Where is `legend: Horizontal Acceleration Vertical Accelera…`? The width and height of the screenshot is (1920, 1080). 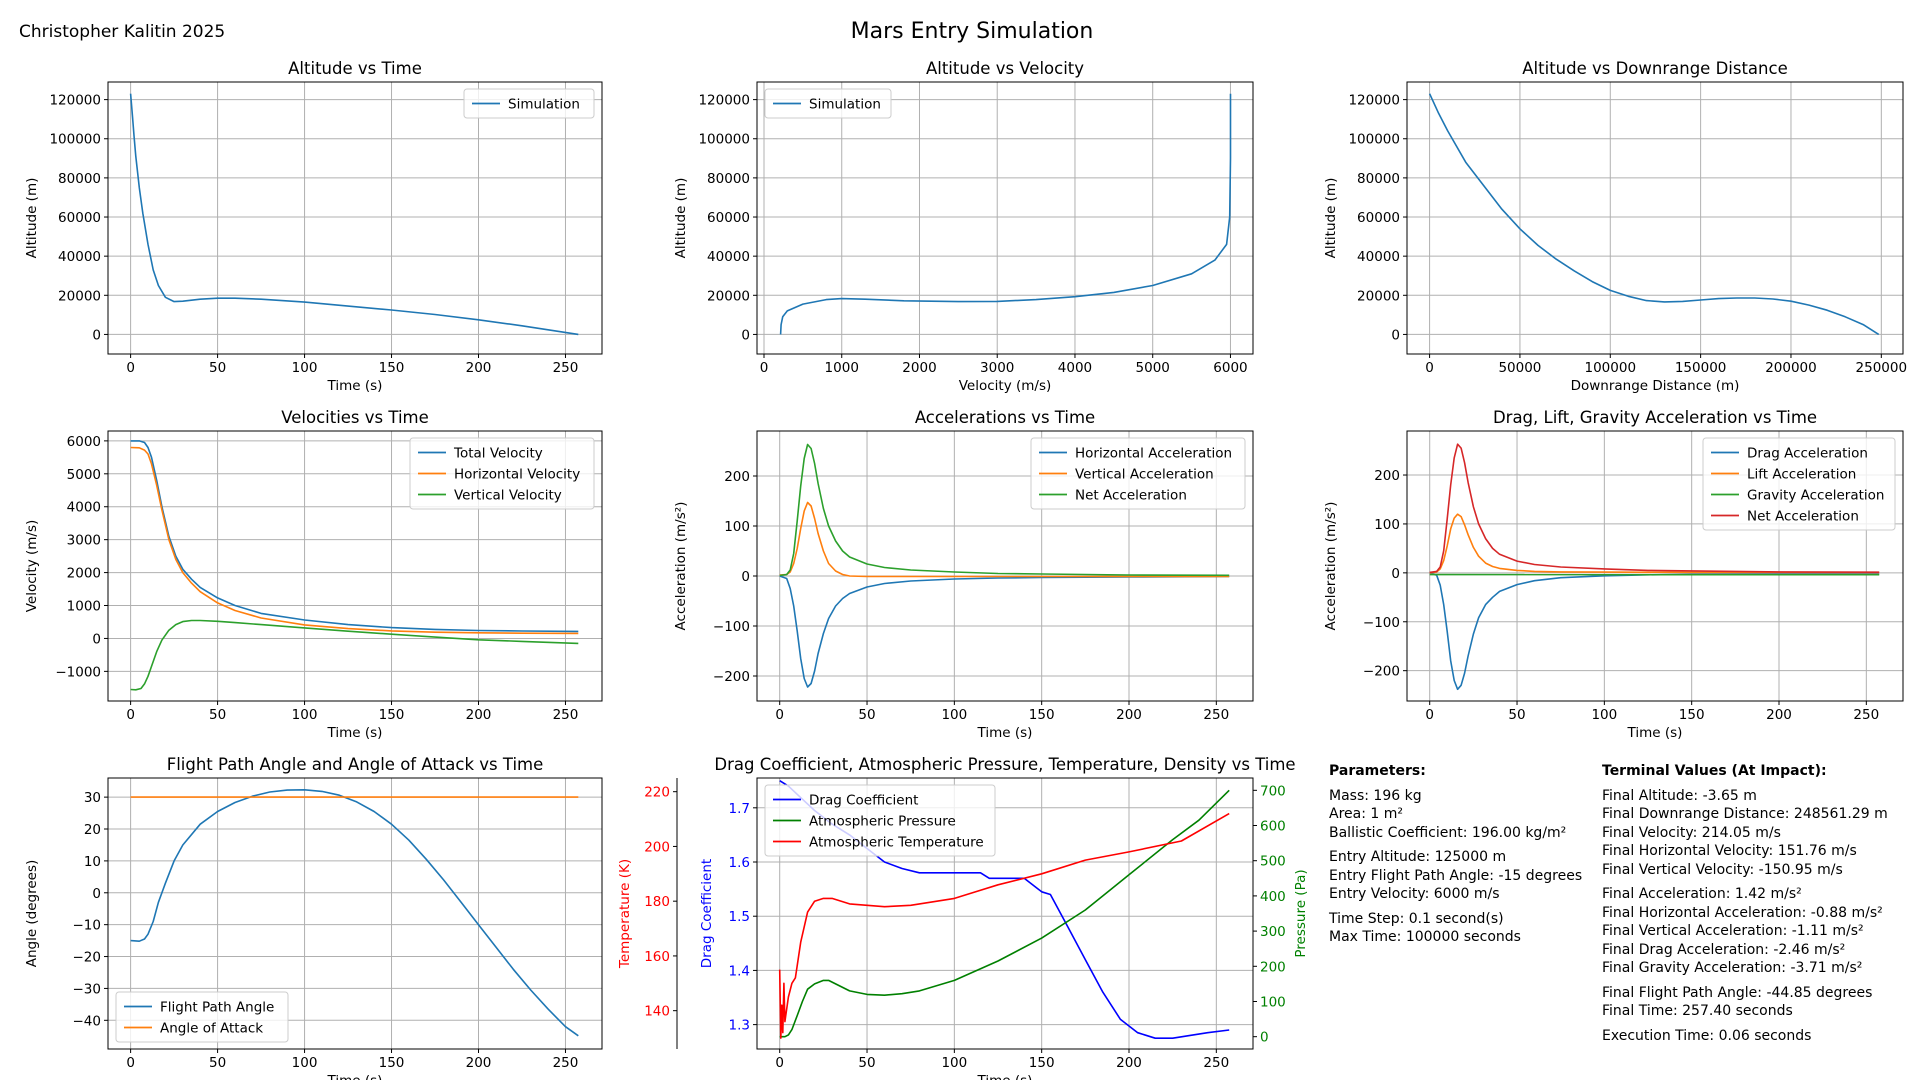 legend: Horizontal Acceleration Vertical Accelera… is located at coordinates (1138, 473).